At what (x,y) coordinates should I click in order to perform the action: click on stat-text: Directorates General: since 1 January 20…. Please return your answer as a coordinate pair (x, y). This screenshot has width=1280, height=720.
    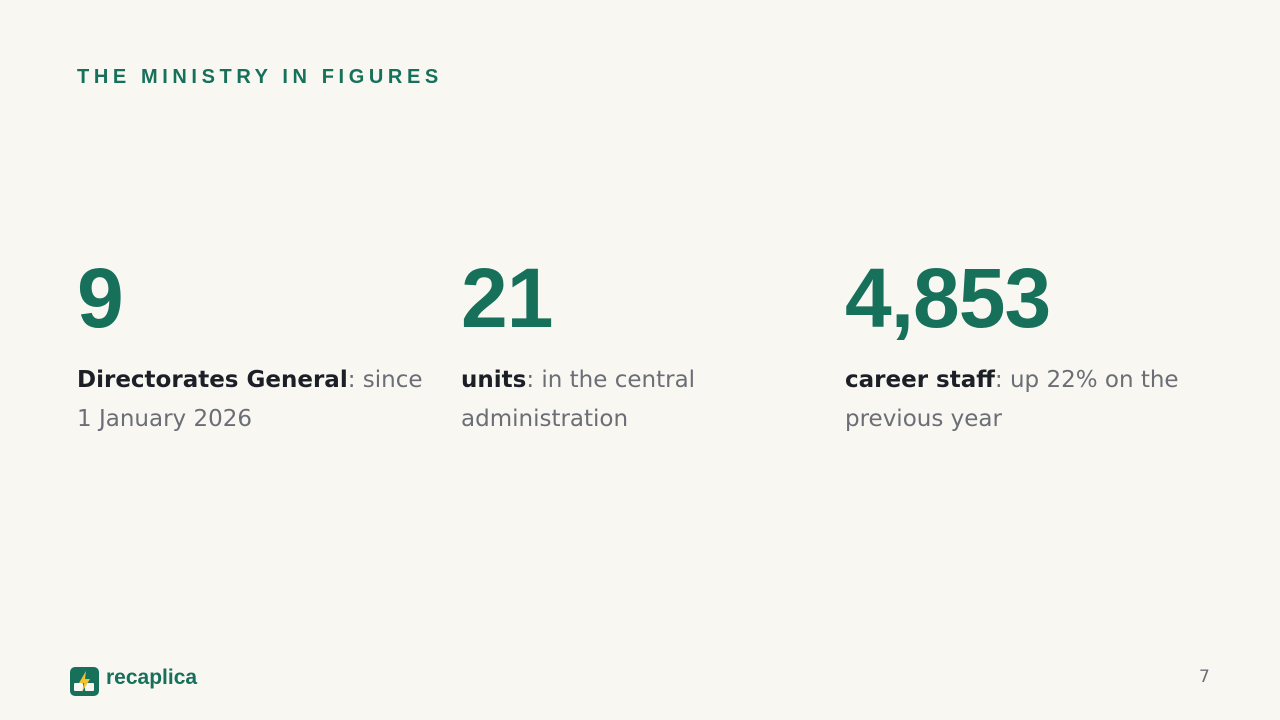
    Looking at the image, I should click on (259, 400).